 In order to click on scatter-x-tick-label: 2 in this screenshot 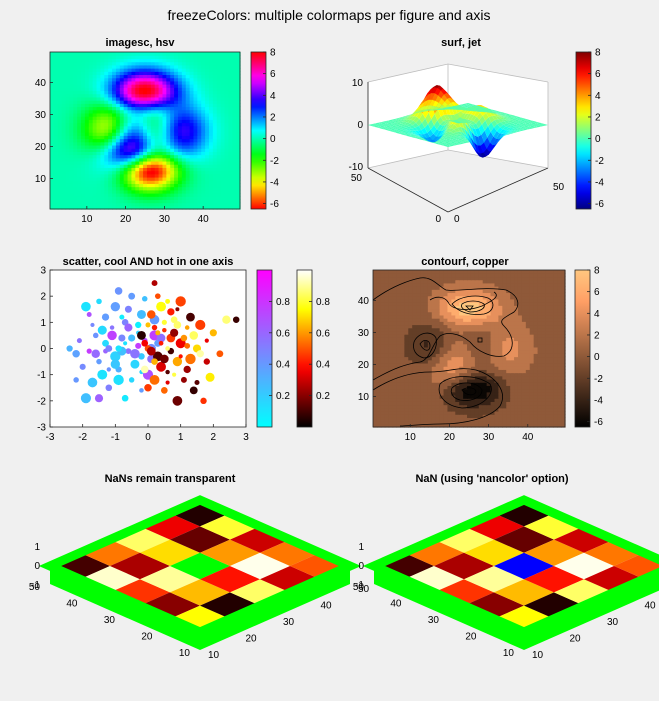, I will do `click(214, 437)`.